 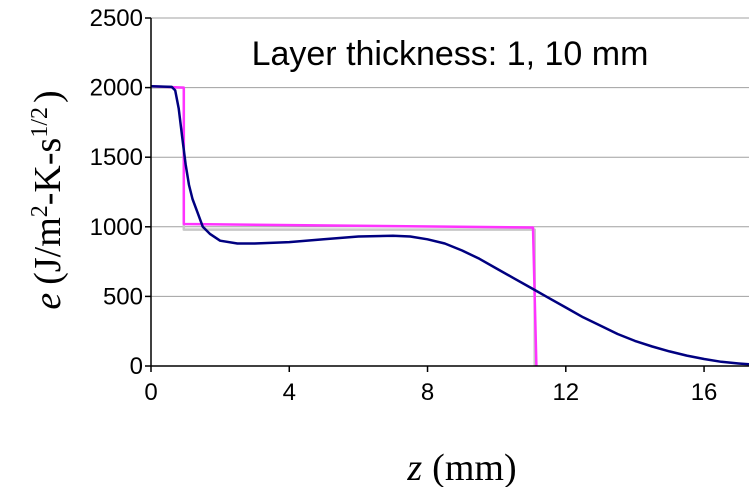 What do you see at coordinates (427, 392) in the screenshot?
I see `x-tick-label: 8` at bounding box center [427, 392].